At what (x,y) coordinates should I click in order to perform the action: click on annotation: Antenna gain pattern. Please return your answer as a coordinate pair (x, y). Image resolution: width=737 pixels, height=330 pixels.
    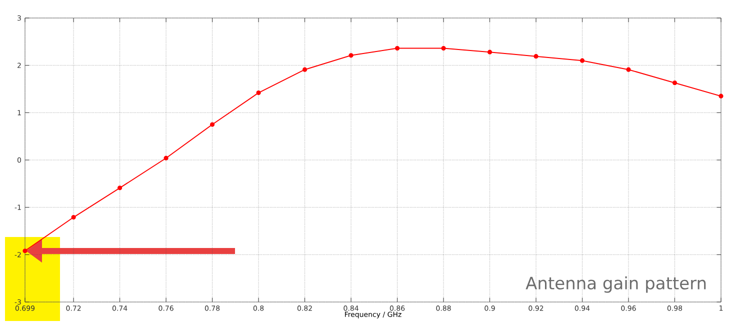
    Looking at the image, I should click on (616, 284).